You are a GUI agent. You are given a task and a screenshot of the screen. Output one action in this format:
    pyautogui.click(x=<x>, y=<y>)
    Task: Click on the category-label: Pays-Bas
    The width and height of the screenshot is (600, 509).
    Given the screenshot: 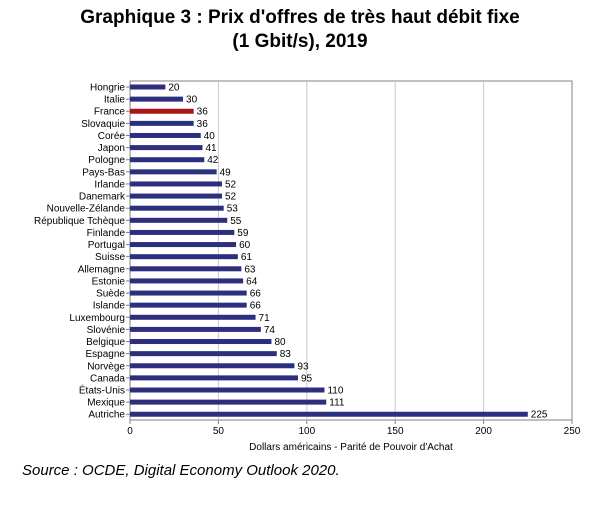 What is the action you would take?
    pyautogui.click(x=103, y=172)
    